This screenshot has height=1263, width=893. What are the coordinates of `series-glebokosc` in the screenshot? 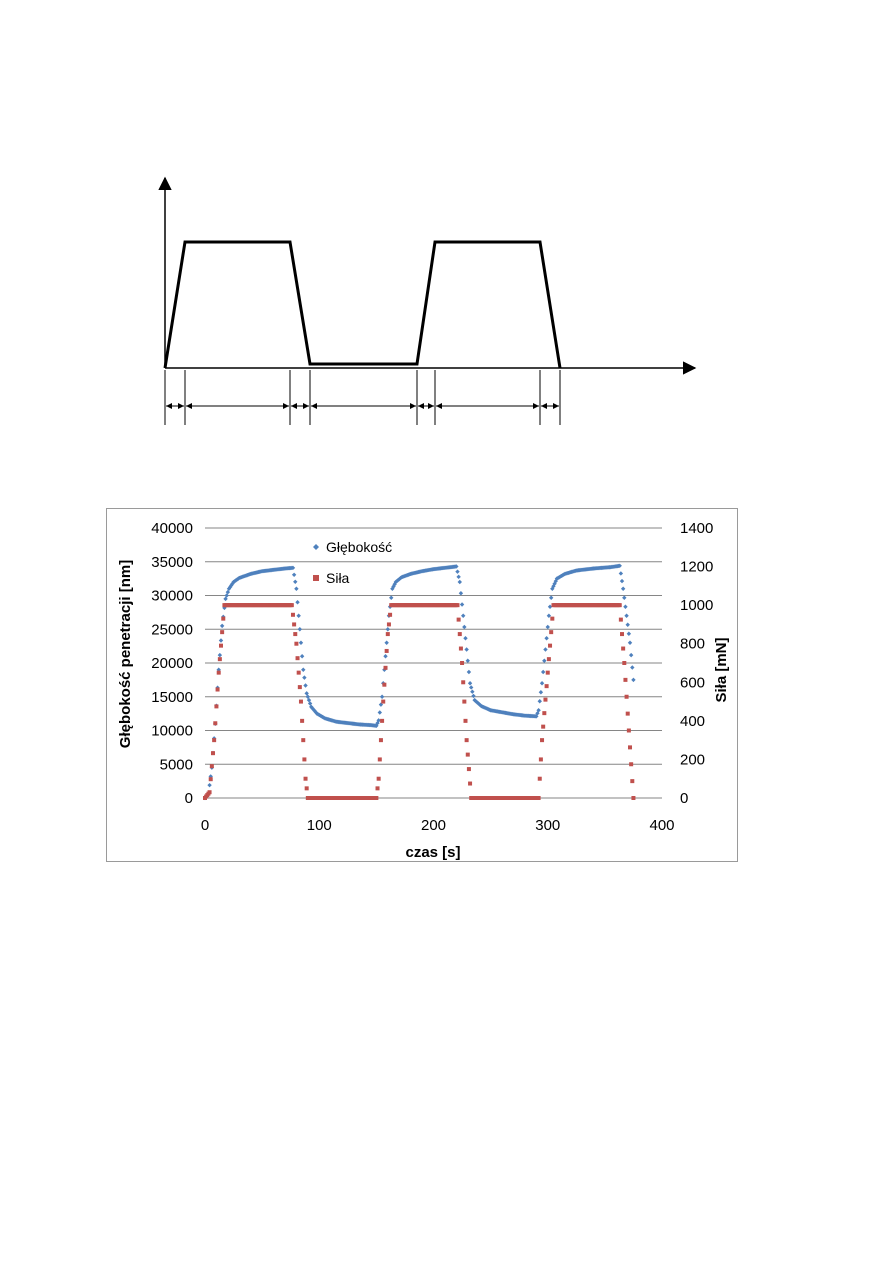 It's located at (419, 682).